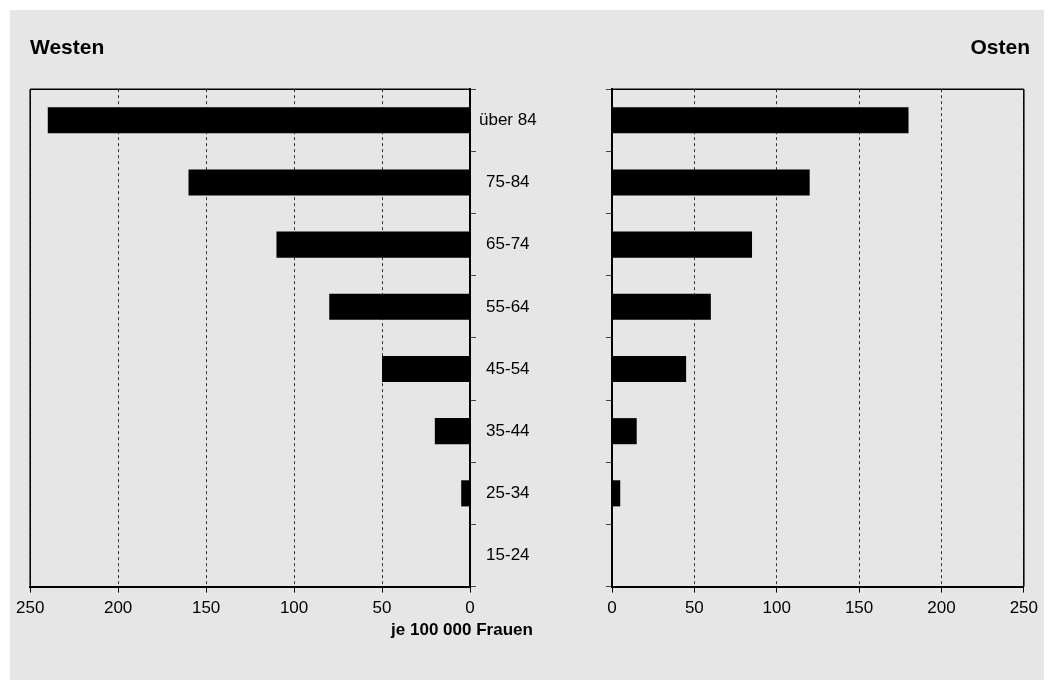  I want to click on y-tick-label: 15-24, so click(508, 555).